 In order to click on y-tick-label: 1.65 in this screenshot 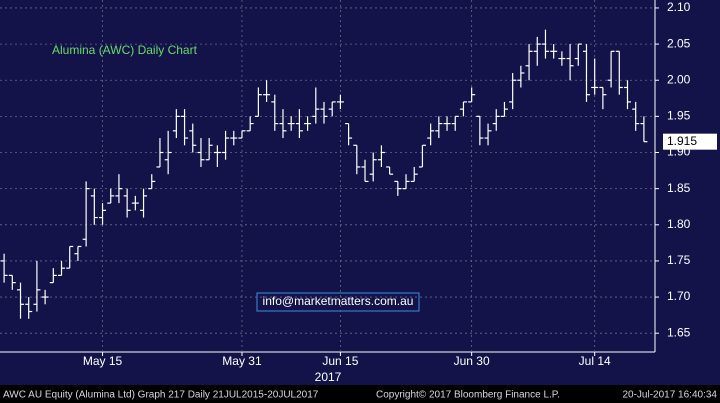, I will do `click(679, 332)`.